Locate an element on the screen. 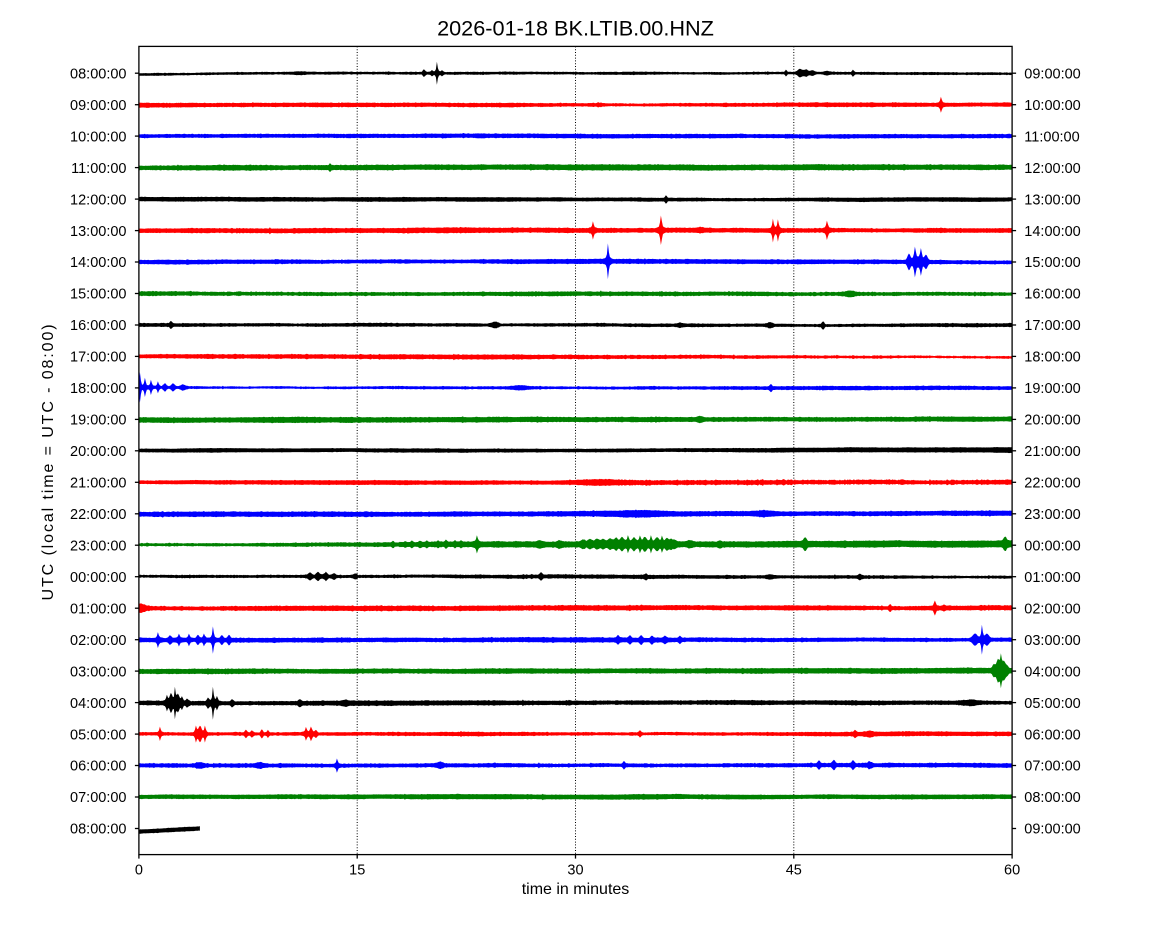 This screenshot has width=1150, height=950. svg-text: UTC (local time = UTC - 08:00) is located at coordinates (48, 462).